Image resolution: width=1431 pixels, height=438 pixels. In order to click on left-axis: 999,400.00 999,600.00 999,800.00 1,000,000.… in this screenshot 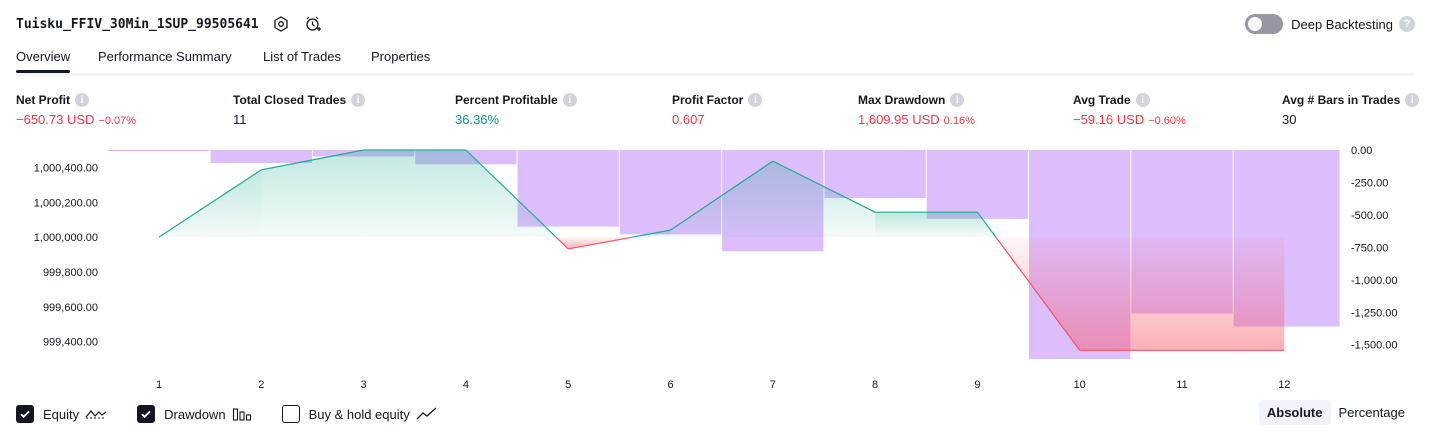, I will do `click(66, 255)`.